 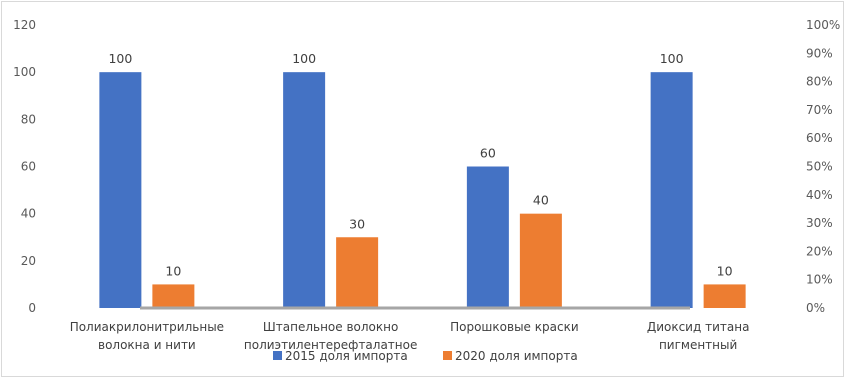 What do you see at coordinates (819, 195) in the screenshot?
I see `y-right-tick-label: 40%` at bounding box center [819, 195].